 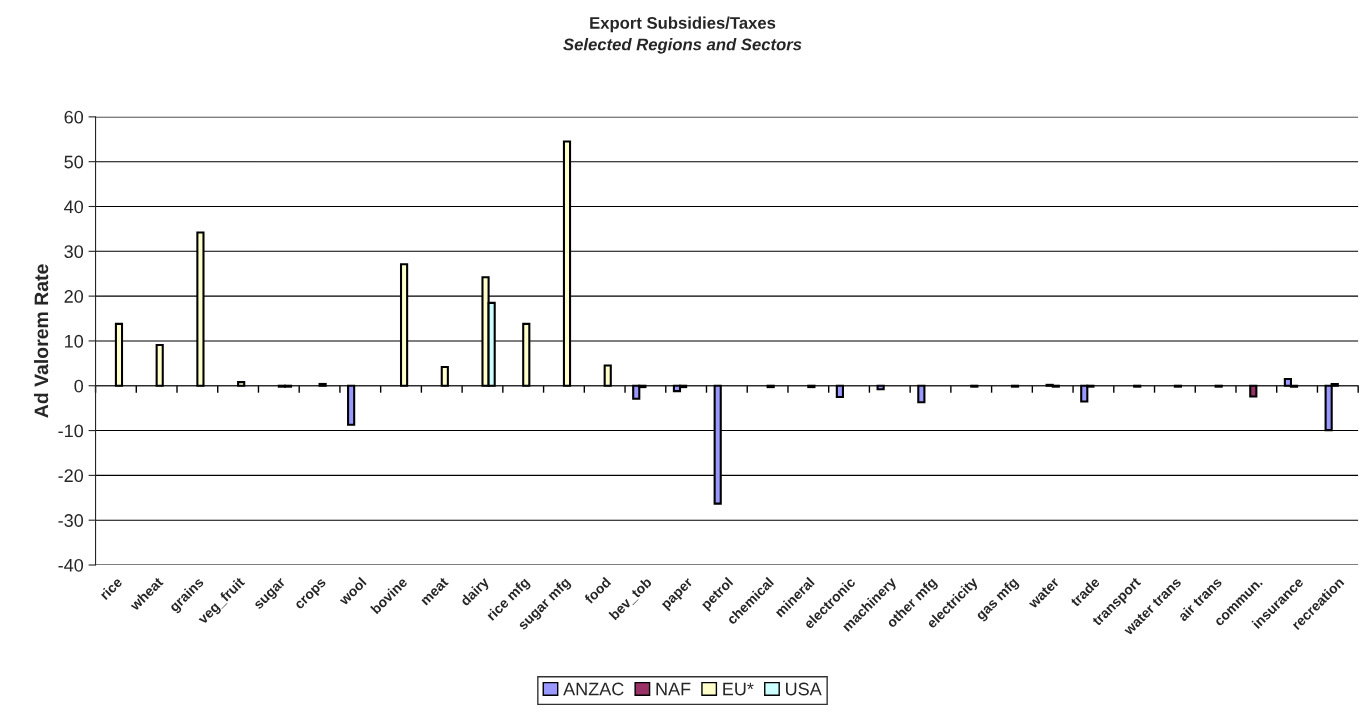 What do you see at coordinates (74, 162) in the screenshot?
I see `y-tick-label: 50` at bounding box center [74, 162].